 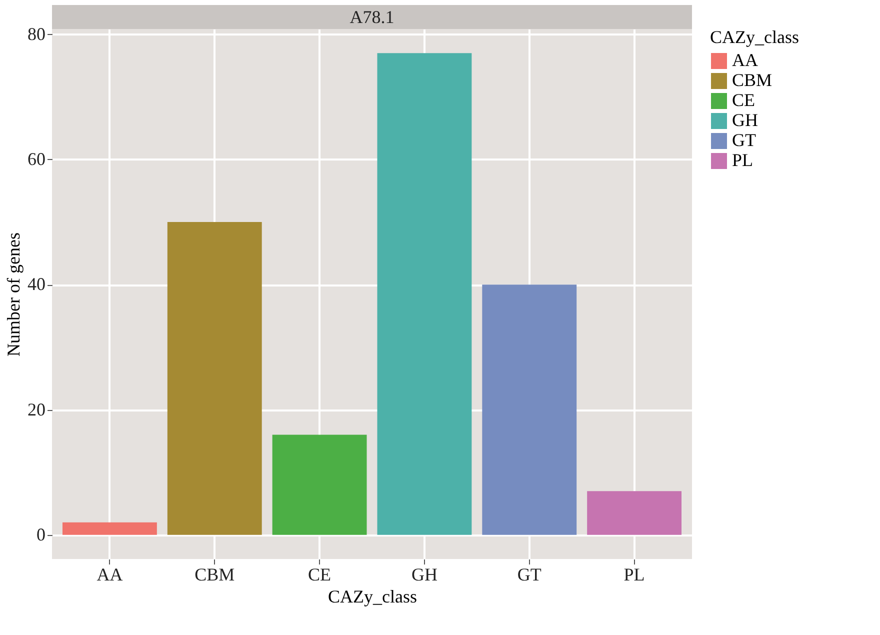 What do you see at coordinates (37, 34) in the screenshot?
I see `y-tick-label: 80` at bounding box center [37, 34].